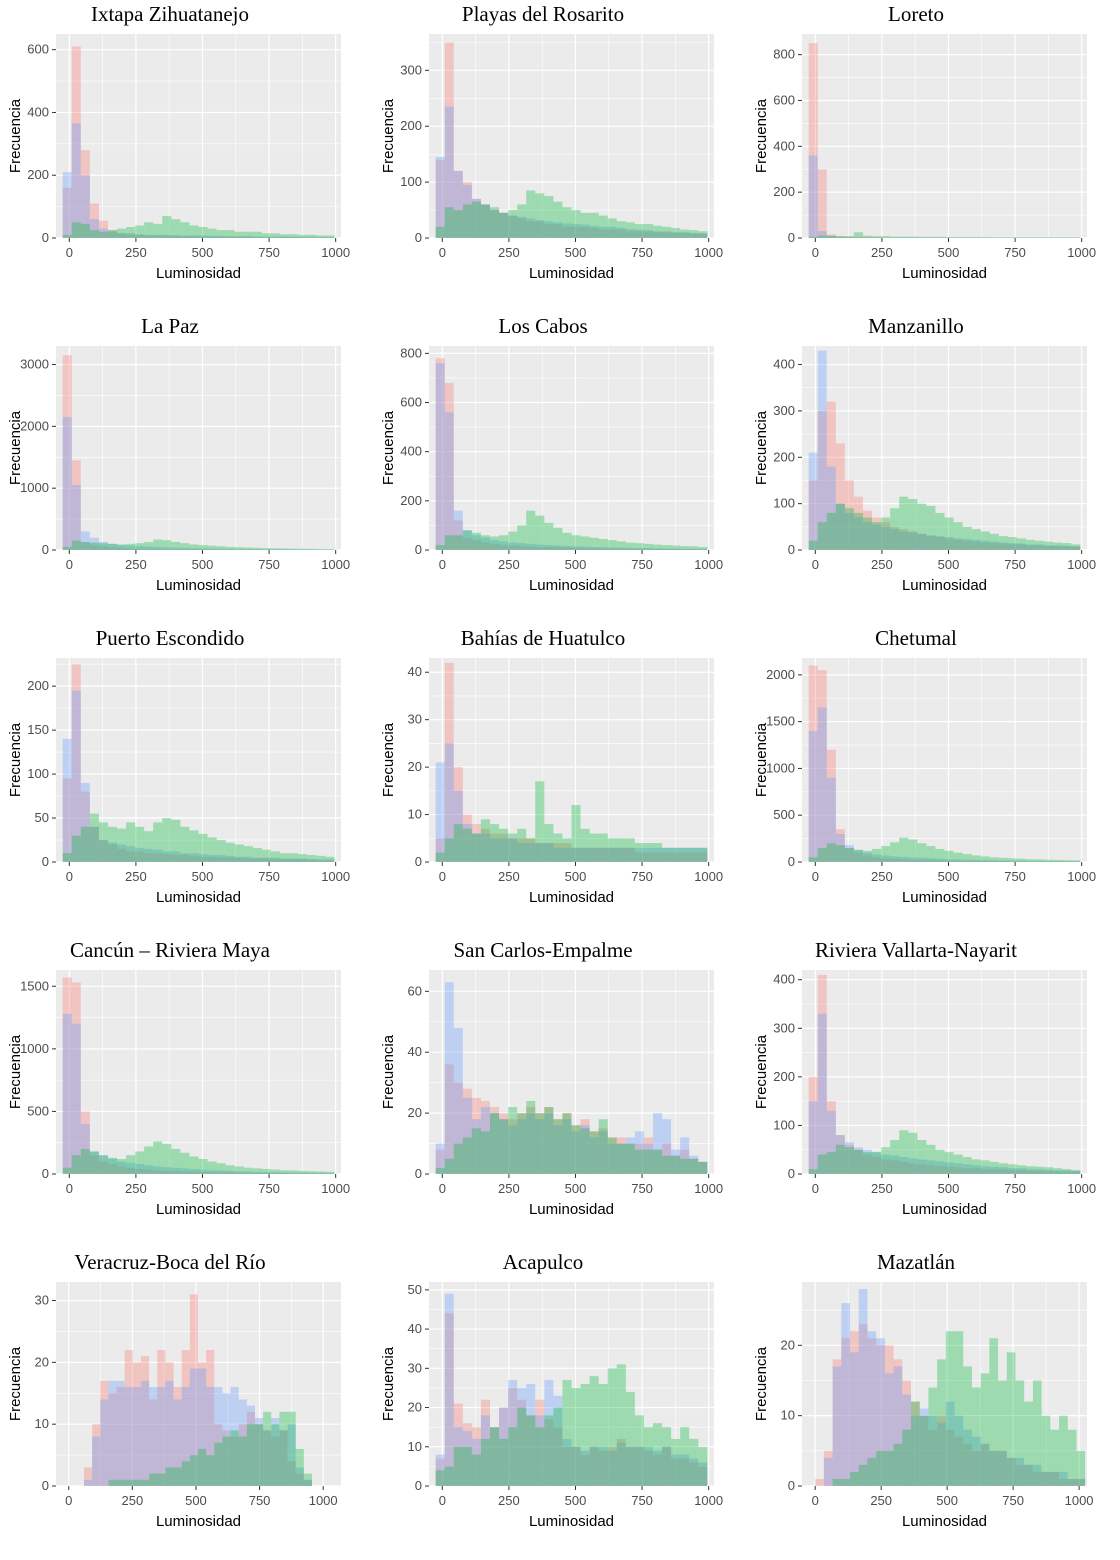 This screenshot has width=1120, height=1560. Describe the element at coordinates (509, 1188) in the screenshot. I see `x-tick-label: 250` at that location.